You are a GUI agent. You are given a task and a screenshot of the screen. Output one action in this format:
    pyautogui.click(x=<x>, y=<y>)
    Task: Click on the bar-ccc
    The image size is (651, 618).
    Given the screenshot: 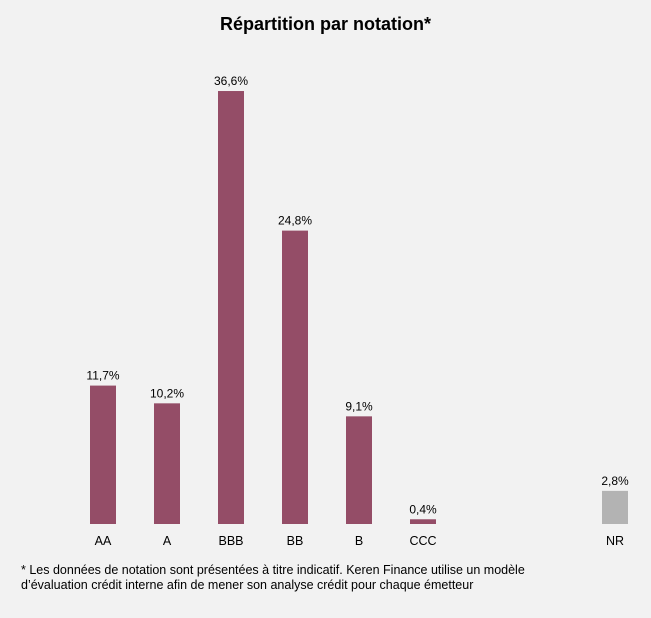 What is the action you would take?
    pyautogui.click(x=423, y=521)
    